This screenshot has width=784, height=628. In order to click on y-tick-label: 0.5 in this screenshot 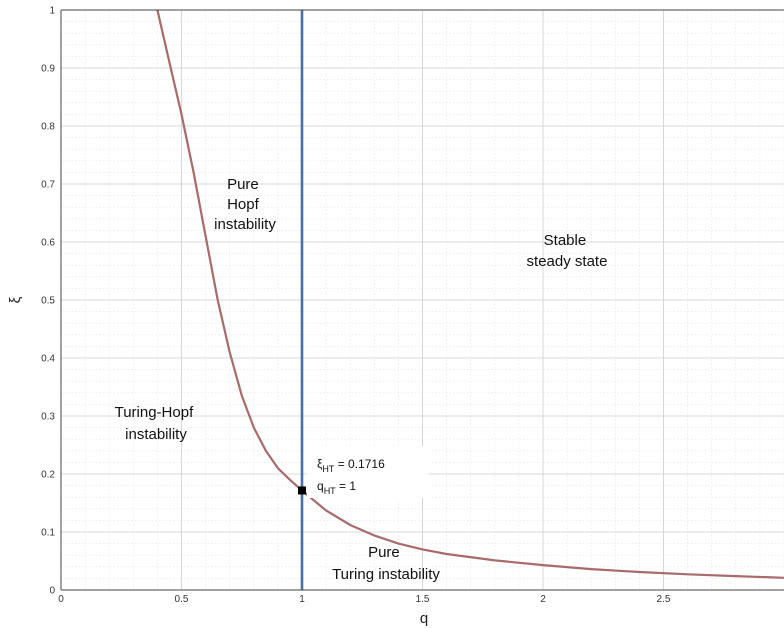, I will do `click(48, 301)`.